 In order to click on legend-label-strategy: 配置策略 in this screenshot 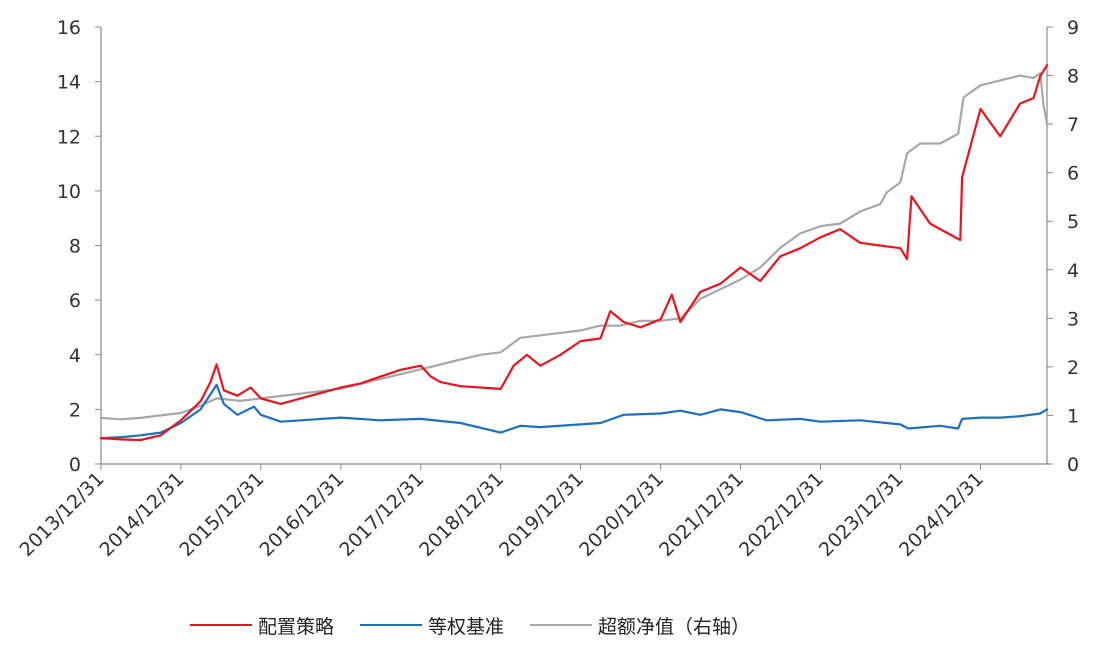, I will do `click(296, 626)`.